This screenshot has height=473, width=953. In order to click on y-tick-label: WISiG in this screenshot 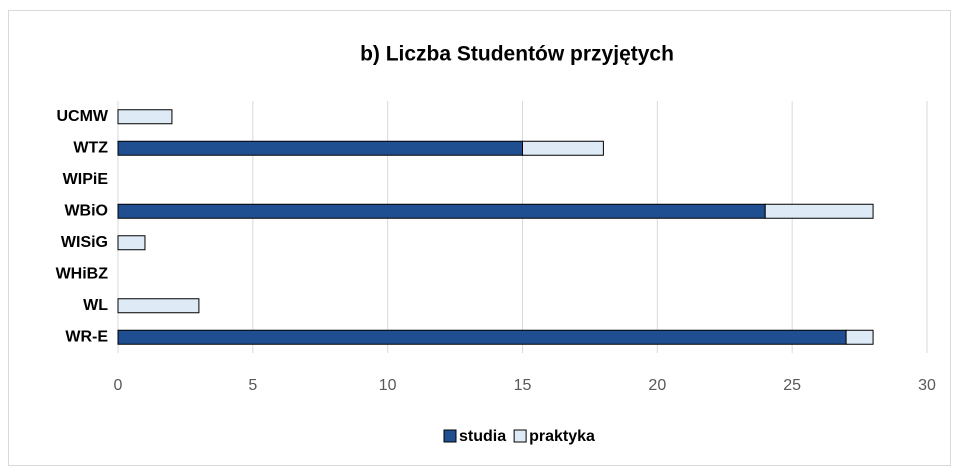, I will do `click(84, 242)`.